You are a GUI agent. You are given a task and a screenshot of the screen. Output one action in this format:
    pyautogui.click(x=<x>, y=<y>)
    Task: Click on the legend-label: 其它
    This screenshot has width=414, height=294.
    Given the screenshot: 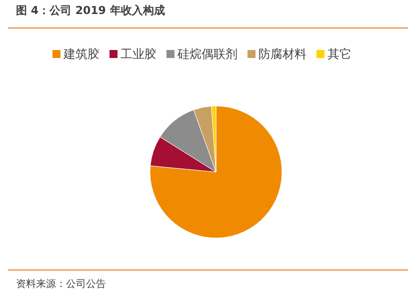 What is the action you would take?
    pyautogui.click(x=340, y=54)
    